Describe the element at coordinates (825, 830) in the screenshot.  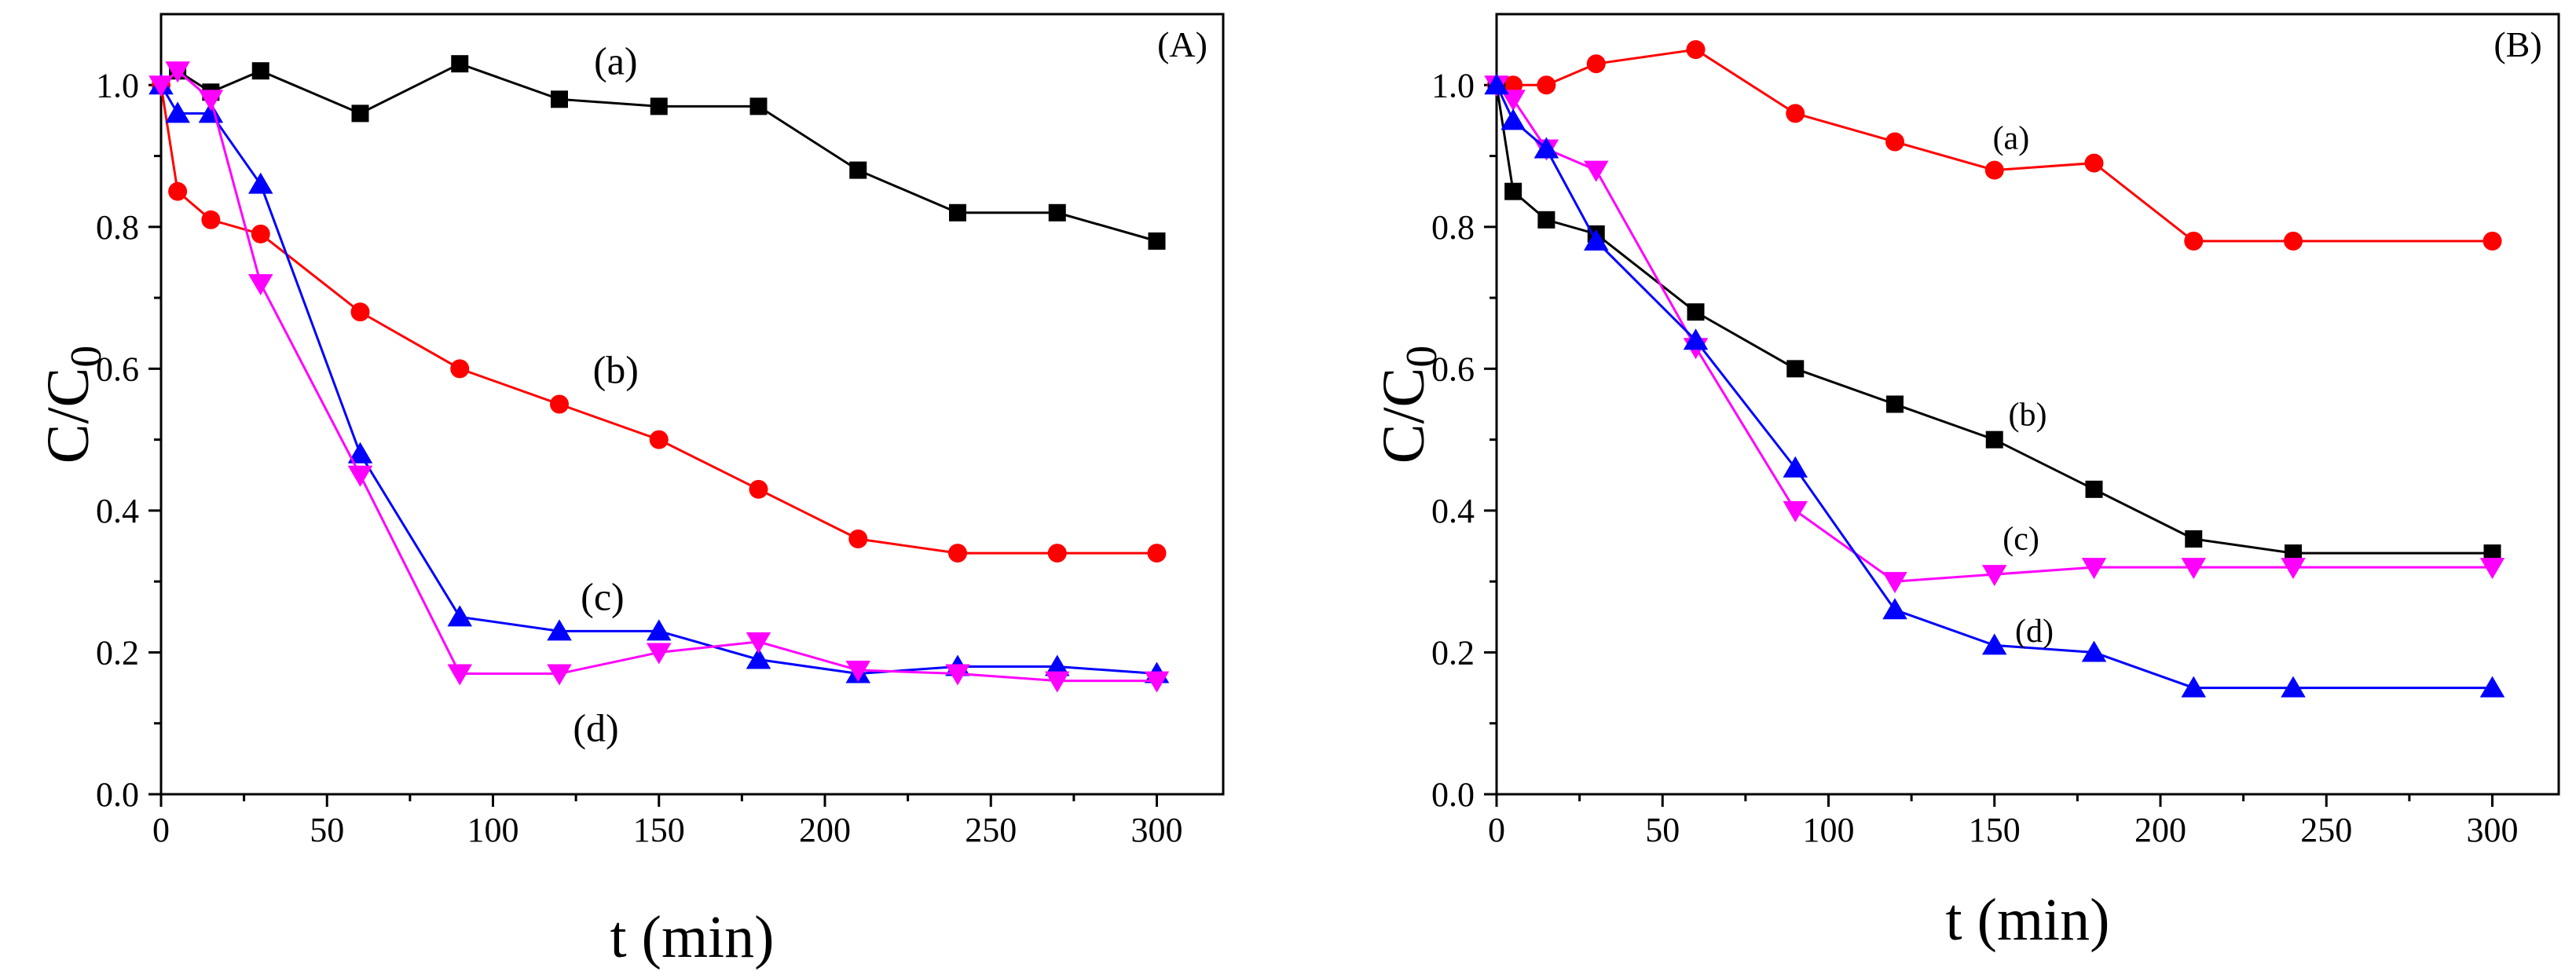
I see `panel-a-x-tick-label: 200` at that location.